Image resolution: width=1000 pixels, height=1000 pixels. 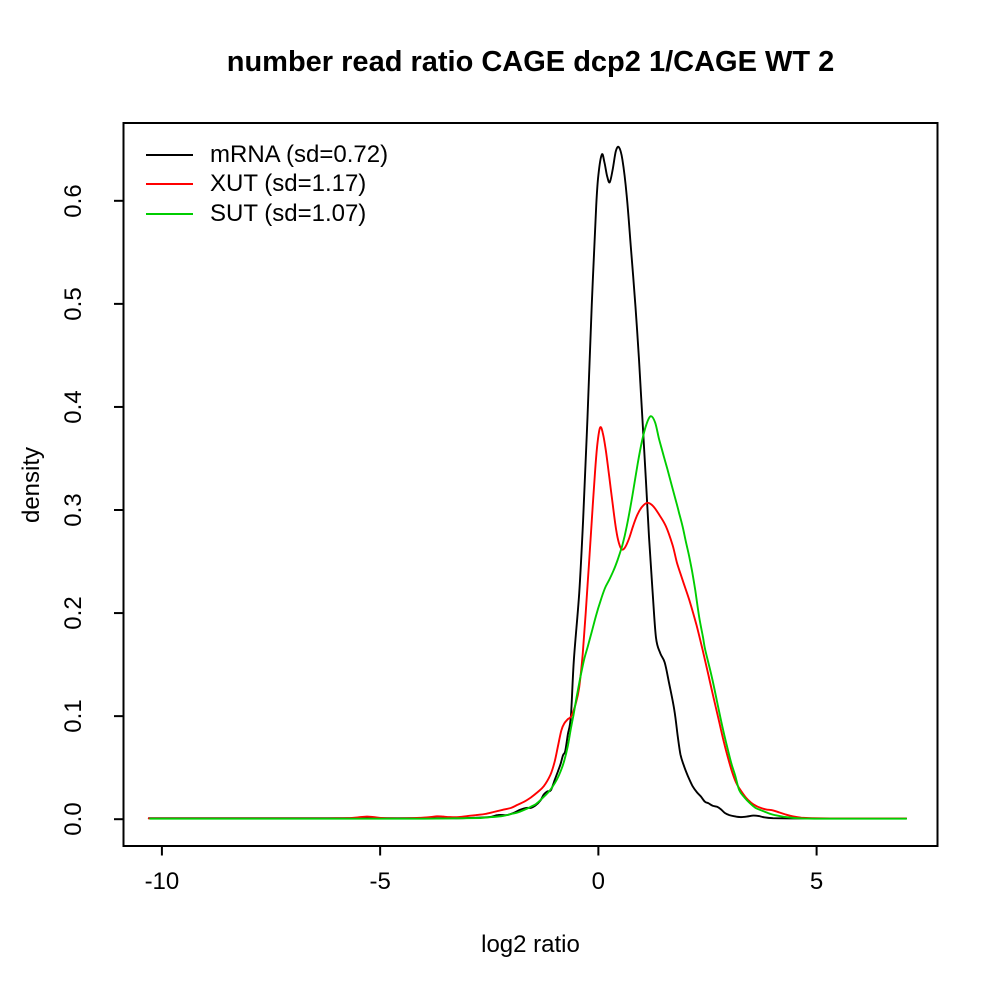 I want to click on y-tick-label-text: 0.2, so click(x=73, y=613).